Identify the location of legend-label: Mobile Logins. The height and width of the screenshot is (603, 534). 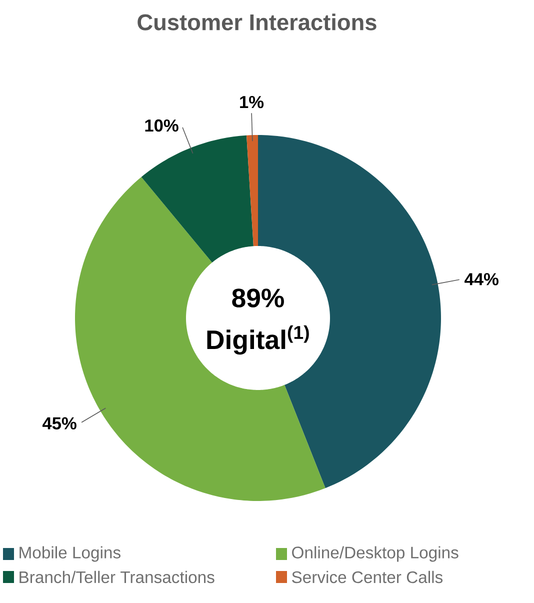
(70, 554).